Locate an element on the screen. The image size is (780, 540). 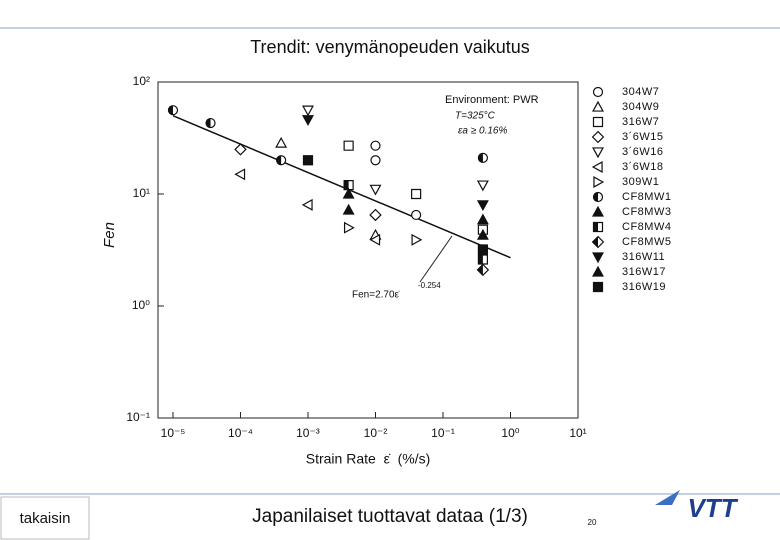
legend-label: 304W9 is located at coordinates (640, 107).